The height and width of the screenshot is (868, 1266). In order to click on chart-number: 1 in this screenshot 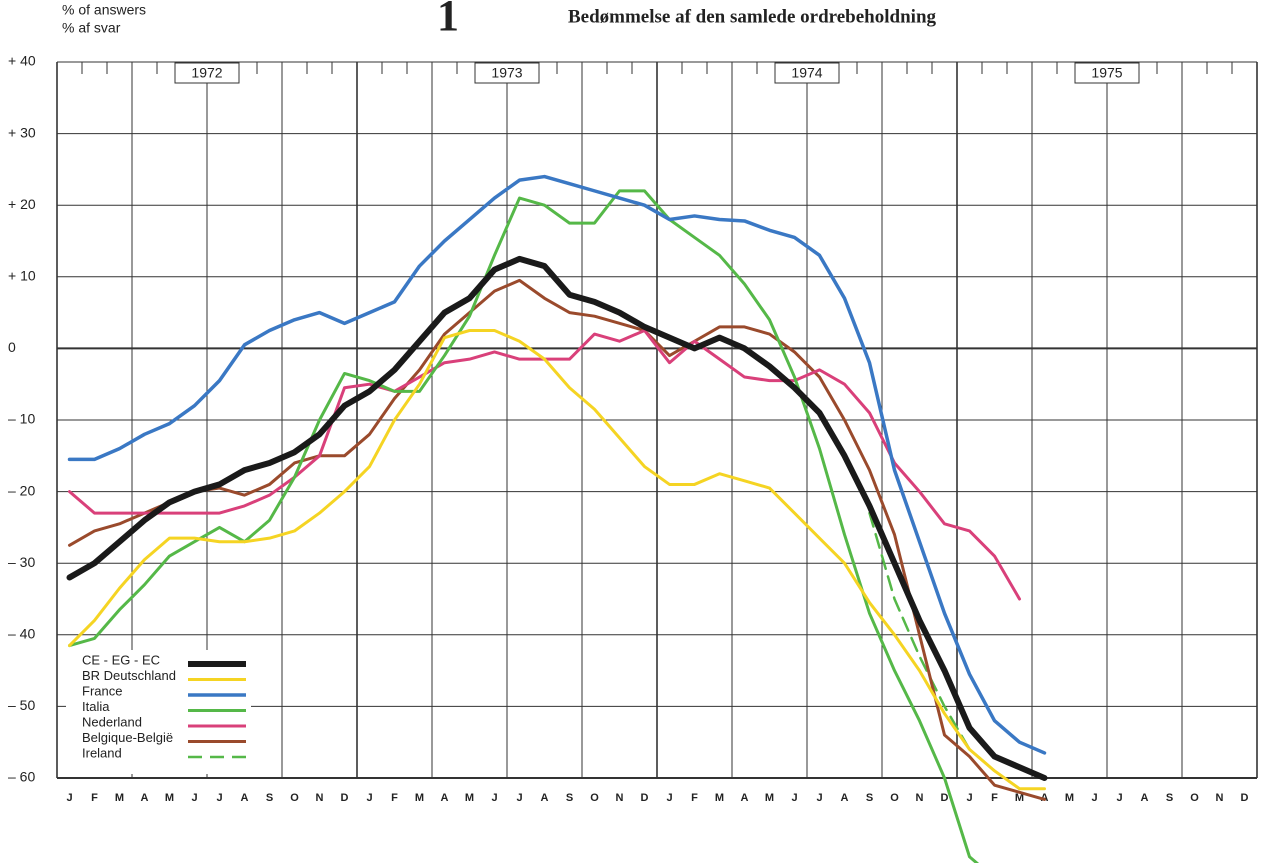, I will do `click(448, 20)`.